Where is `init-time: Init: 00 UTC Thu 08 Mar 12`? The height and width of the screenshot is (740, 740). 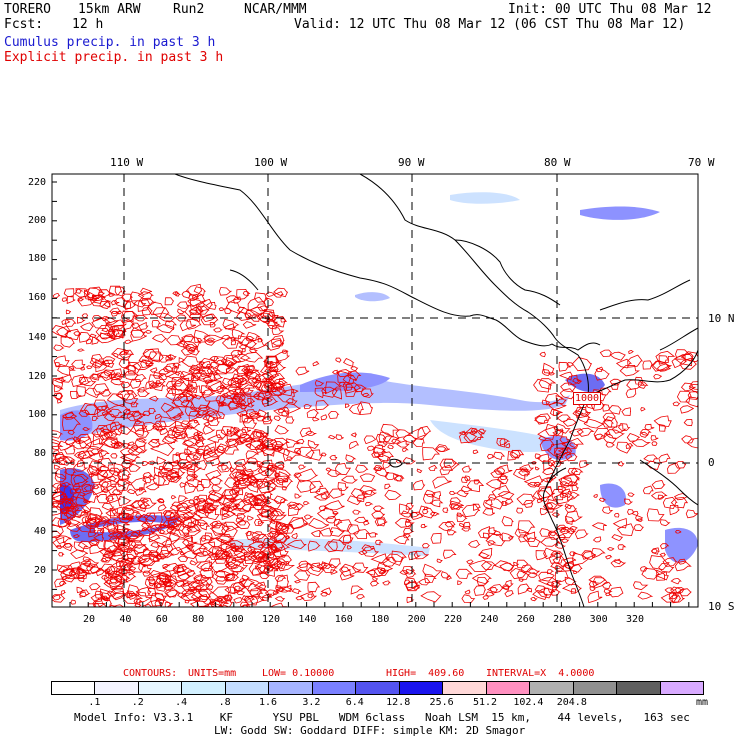 init-time: Init: 00 UTC Thu 08 Mar 12 is located at coordinates (610, 9).